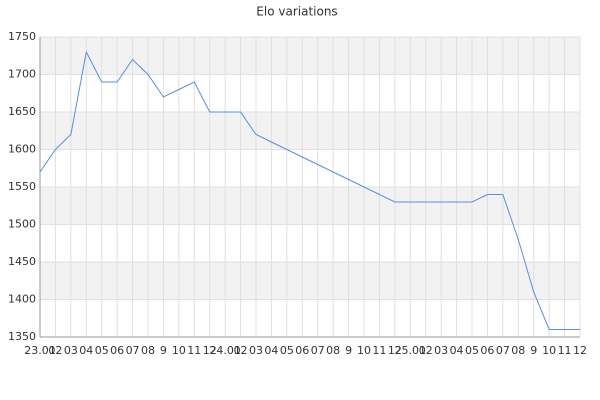 This screenshot has width=600, height=400. I want to click on y-tick-label: 1750, so click(22, 36).